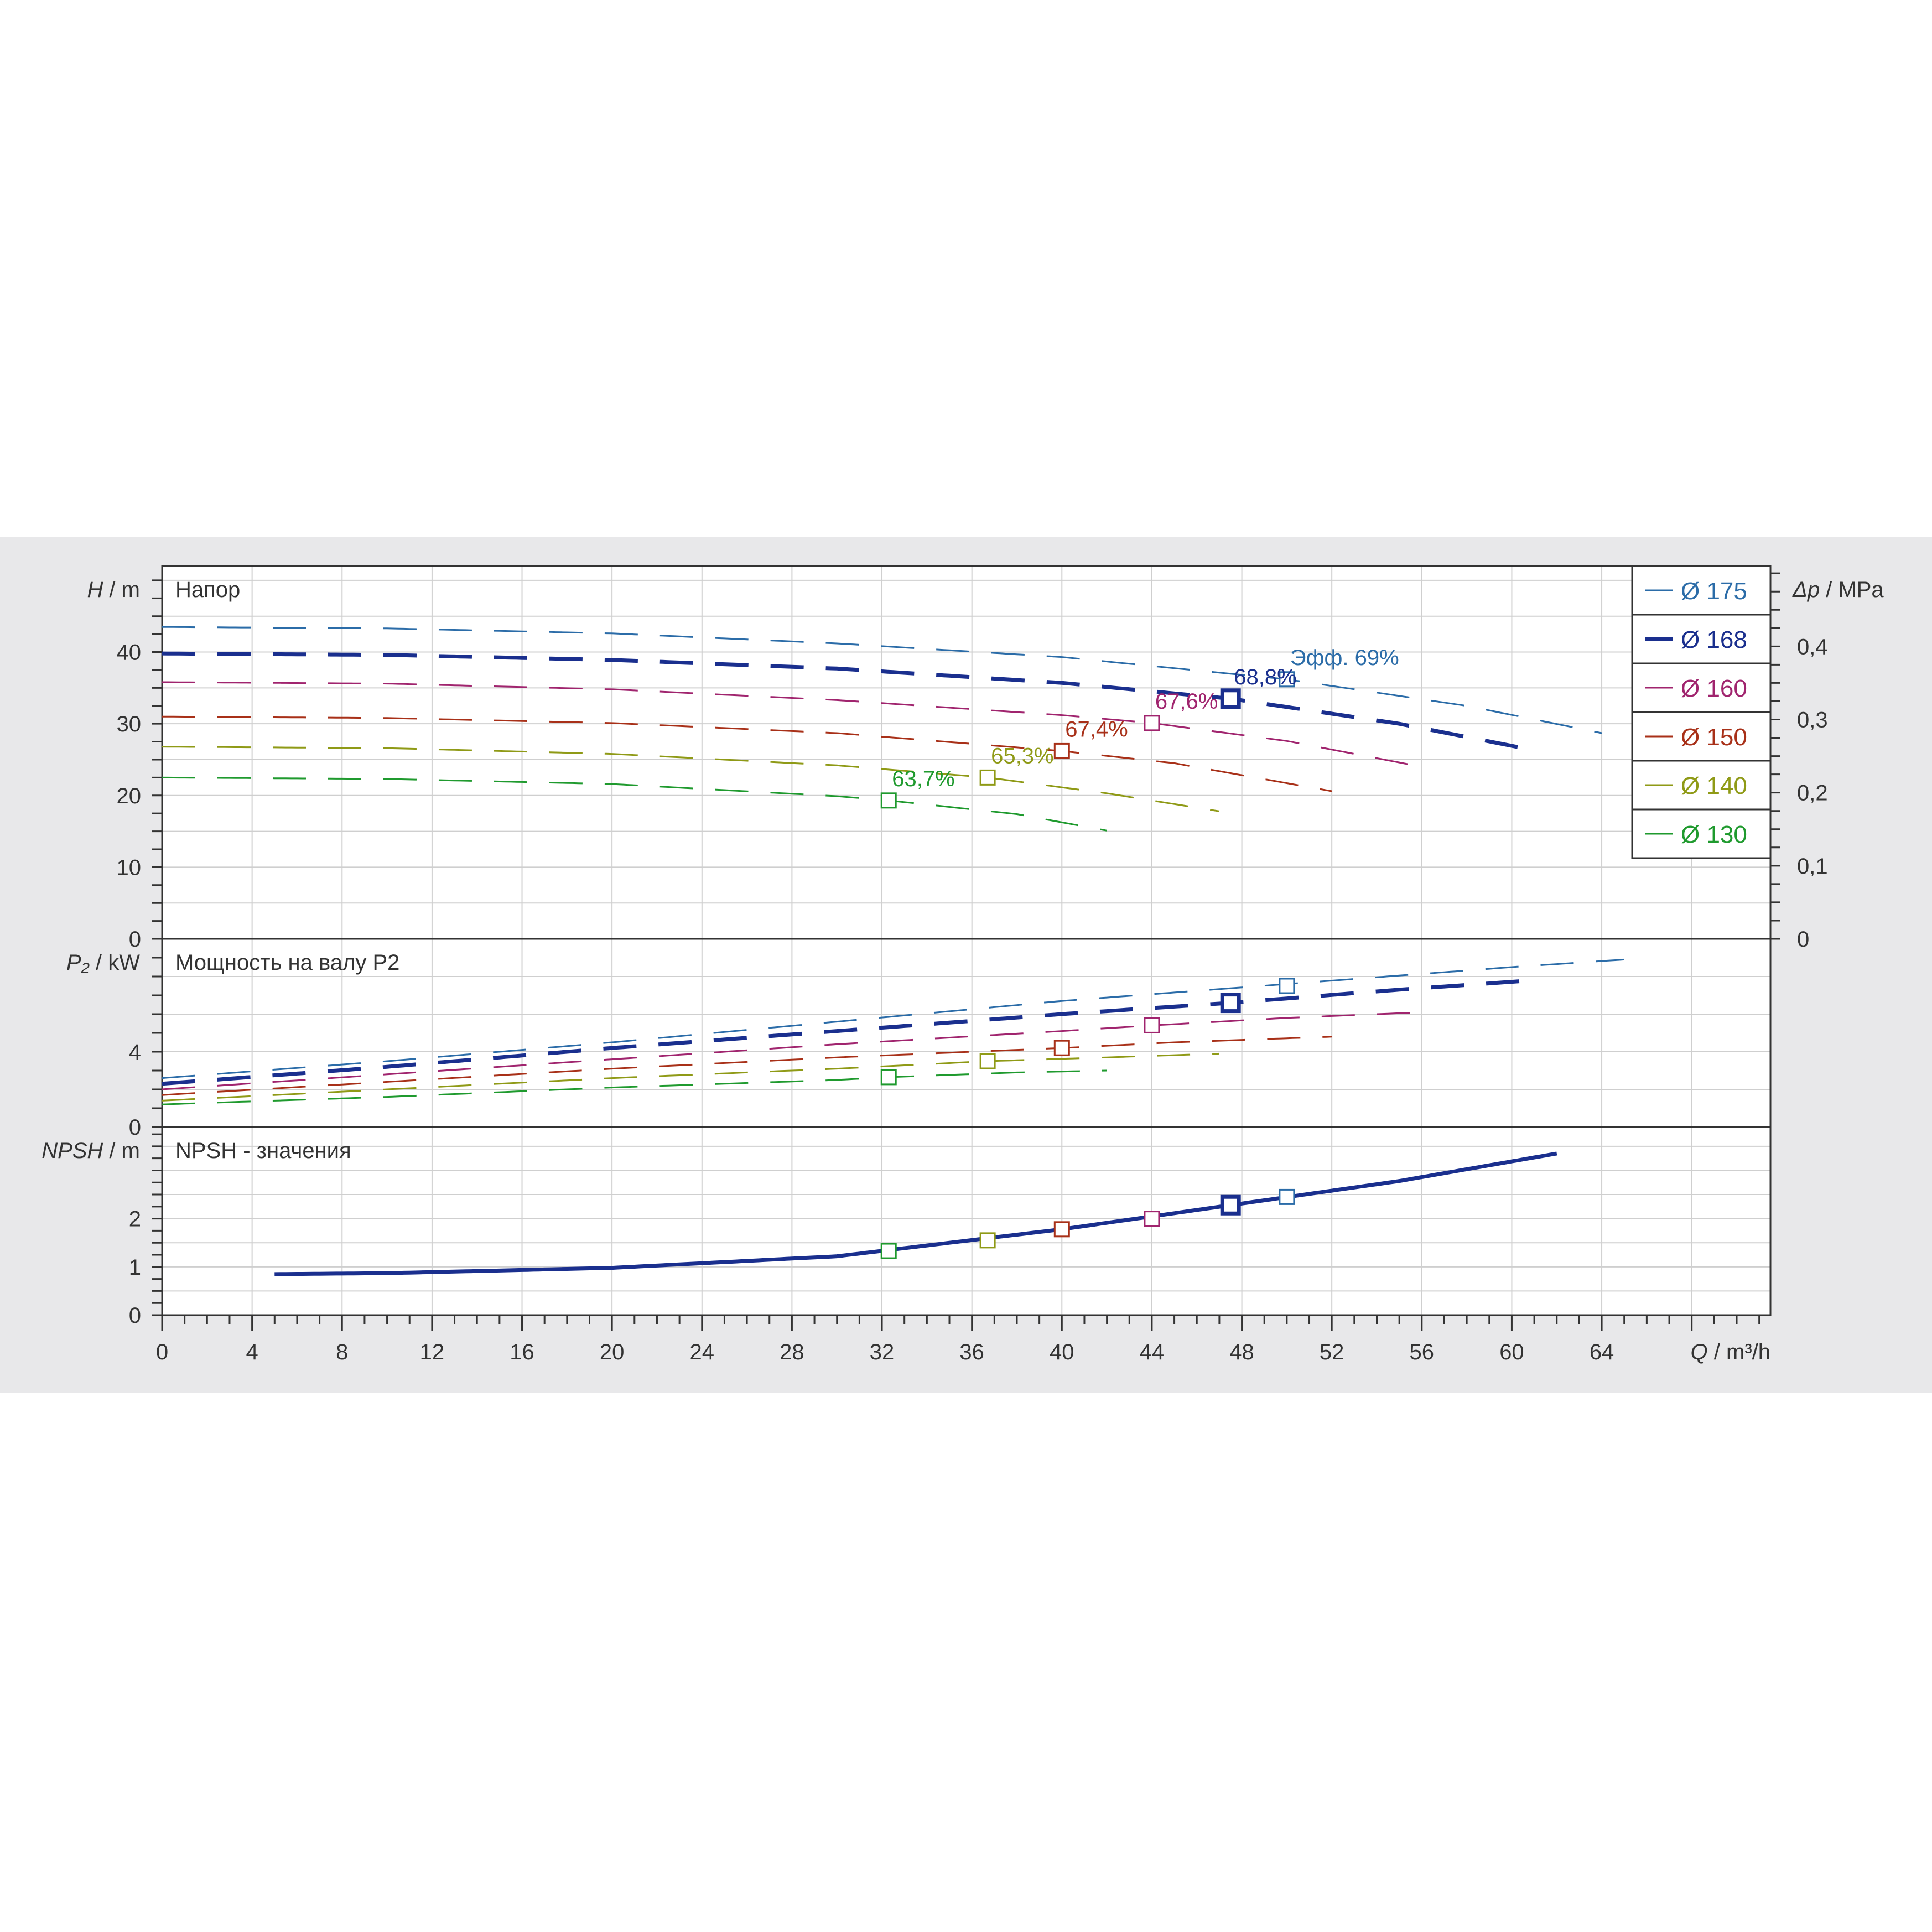 Image resolution: width=1932 pixels, height=1932 pixels. I want to click on y-tick-label-power: 0, so click(135, 1127).